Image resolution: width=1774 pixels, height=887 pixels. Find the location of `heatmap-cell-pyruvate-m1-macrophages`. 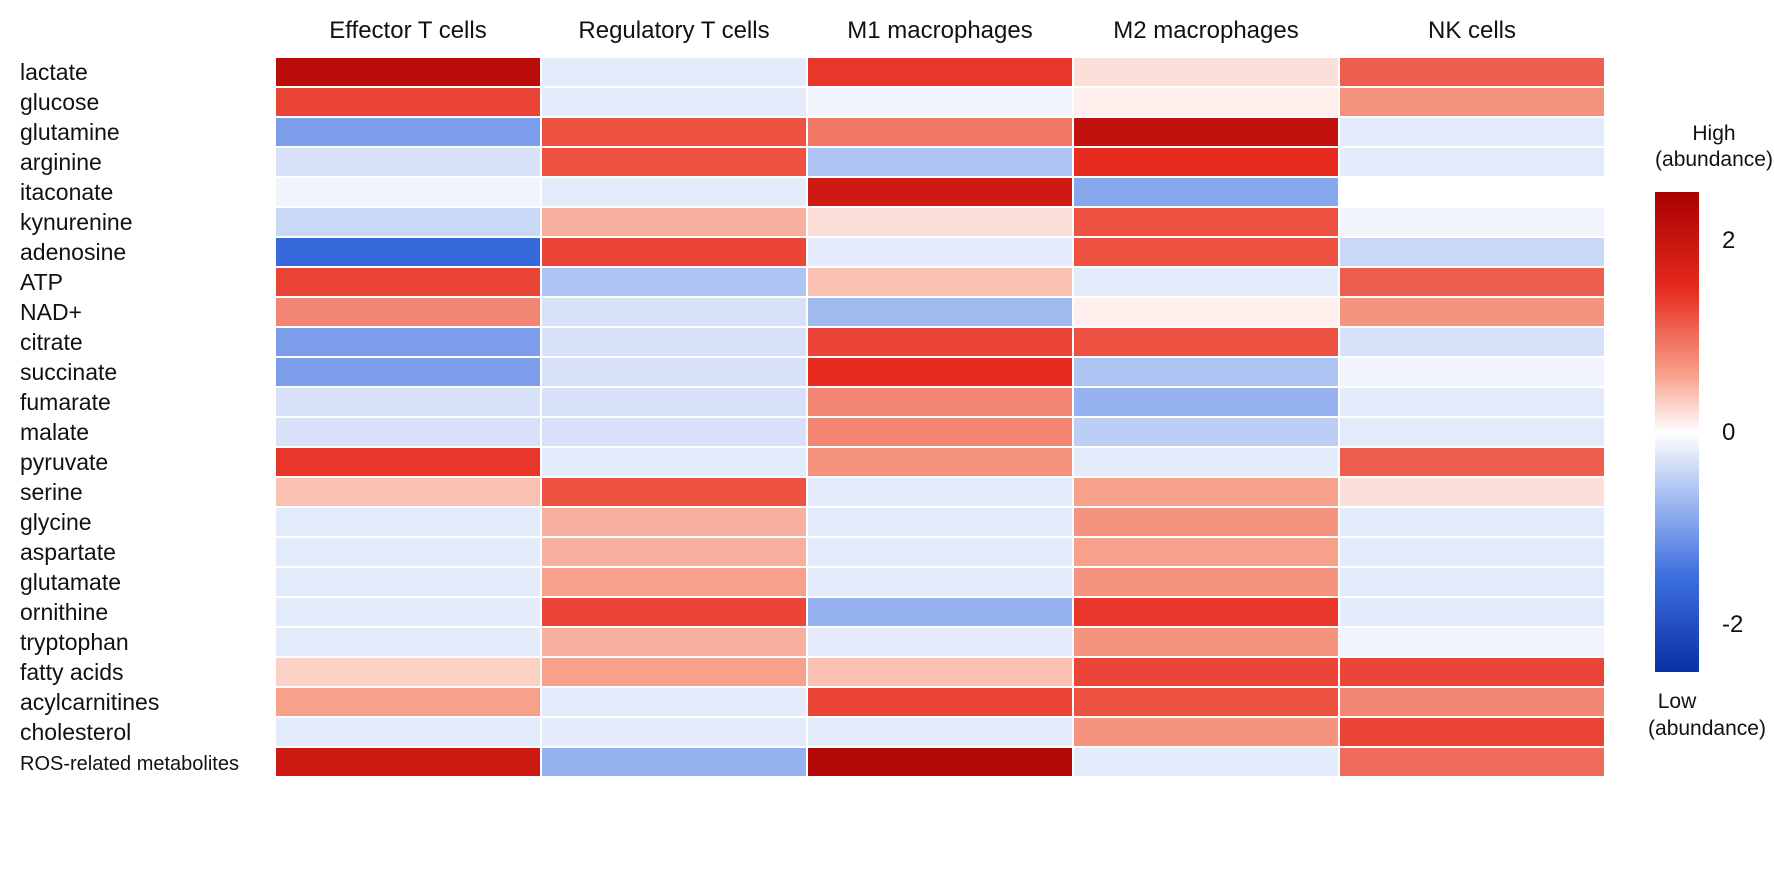

heatmap-cell-pyruvate-m1-macrophages is located at coordinates (940, 462).